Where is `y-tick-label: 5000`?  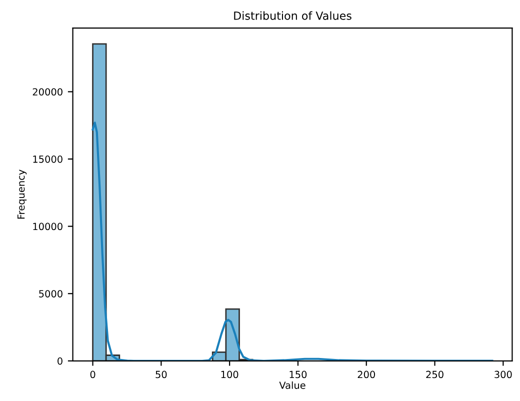
y-tick-label: 5000 is located at coordinates (50, 294).